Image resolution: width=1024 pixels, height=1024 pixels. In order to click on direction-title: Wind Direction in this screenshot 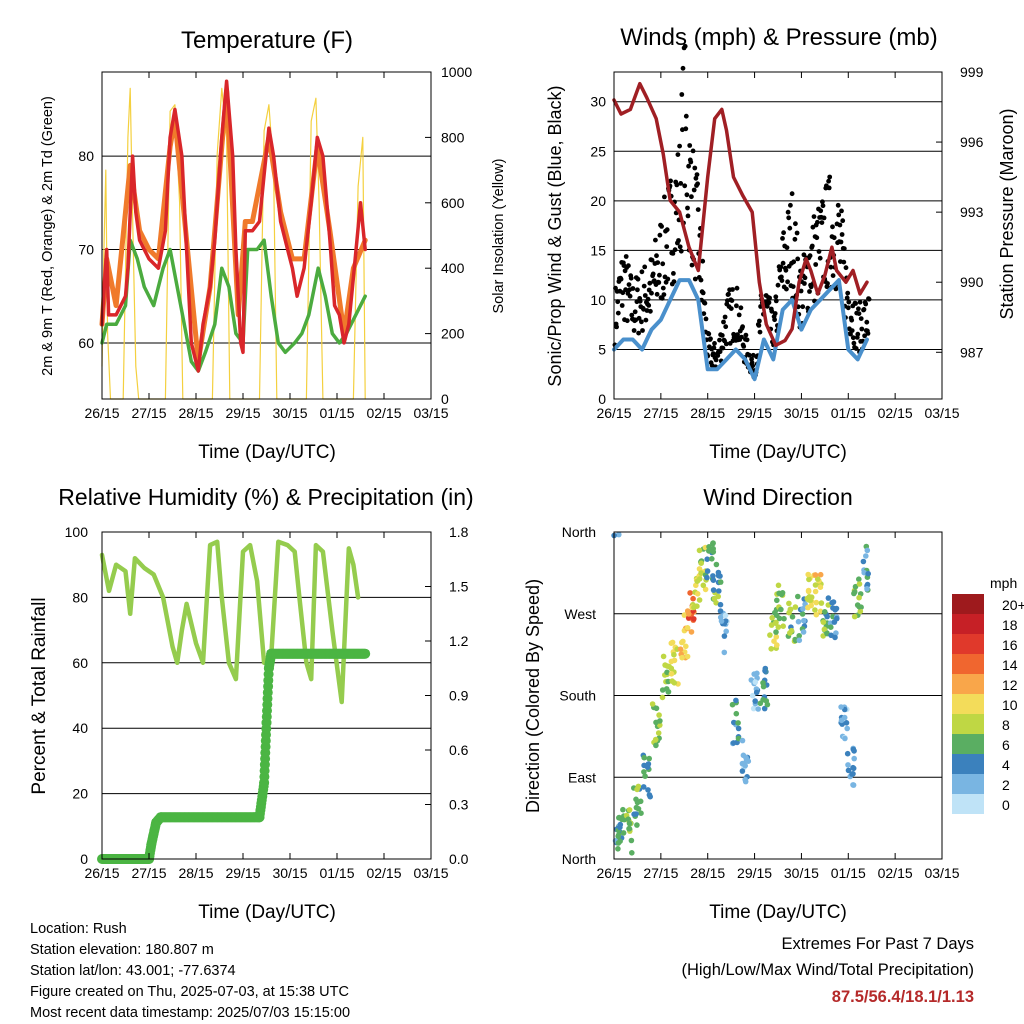, I will do `click(778, 497)`.